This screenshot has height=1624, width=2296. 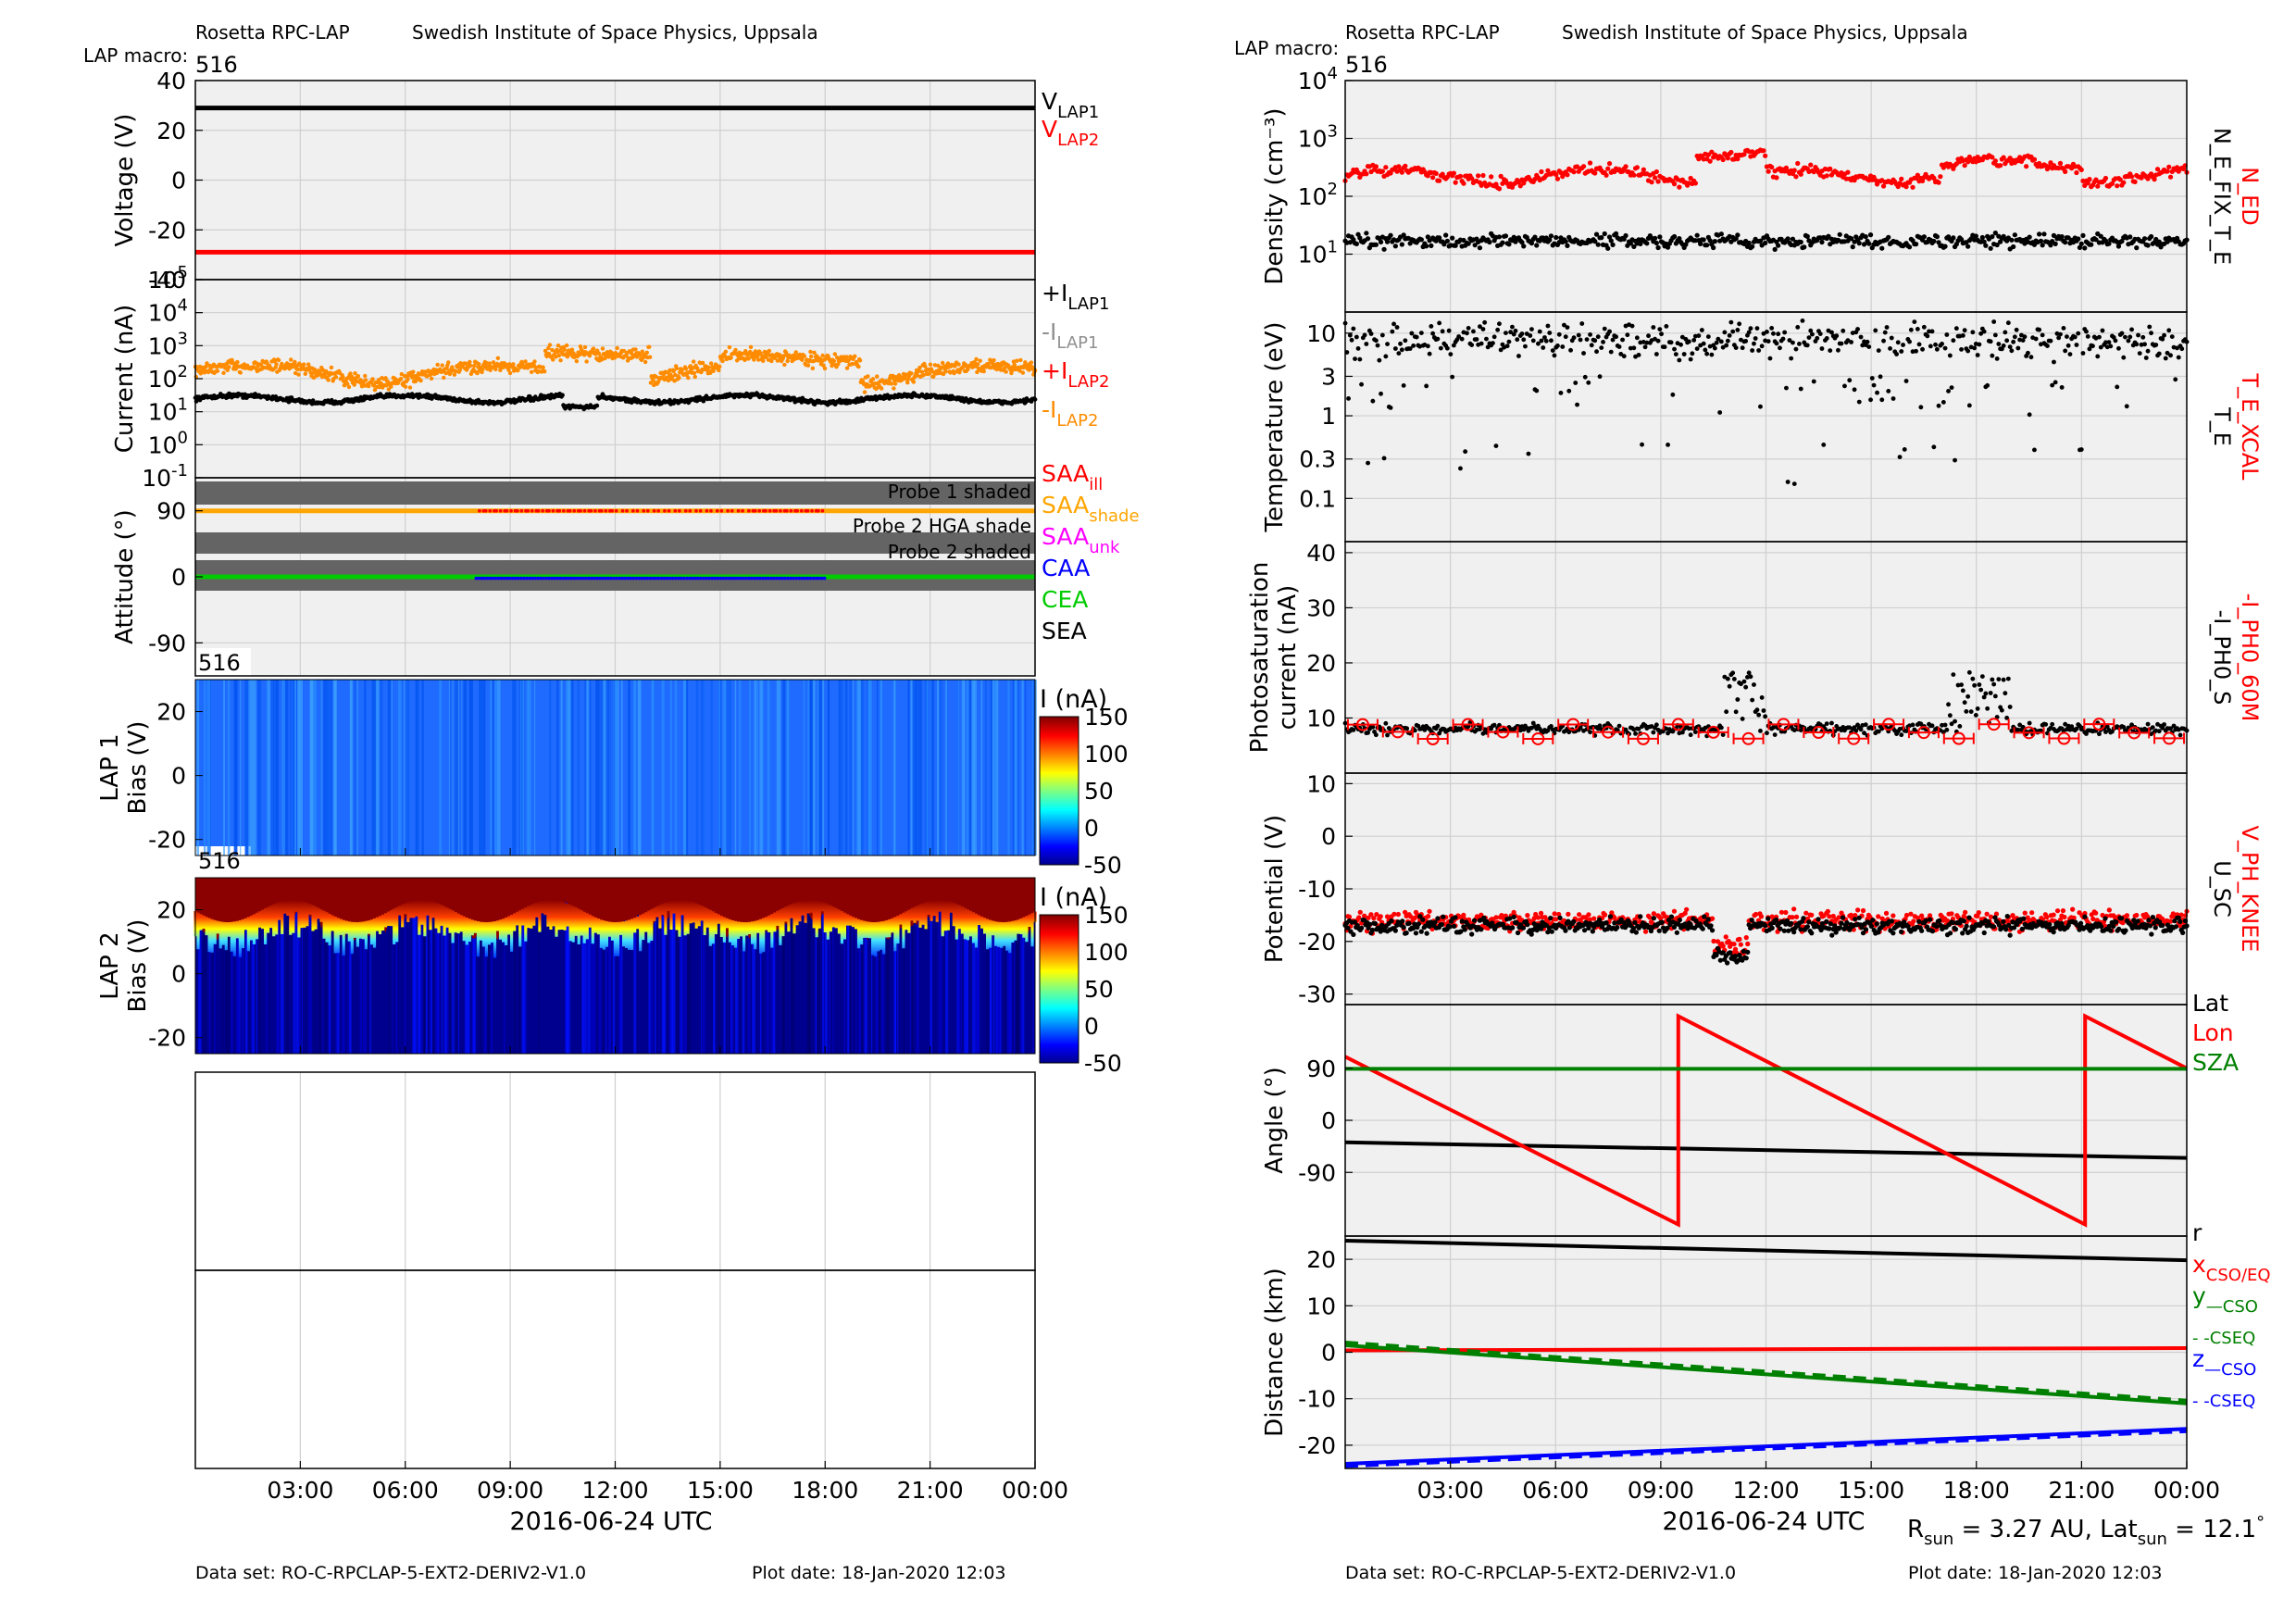 What do you see at coordinates (167, 230) in the screenshot?
I see `voltage-tick-label: -20` at bounding box center [167, 230].